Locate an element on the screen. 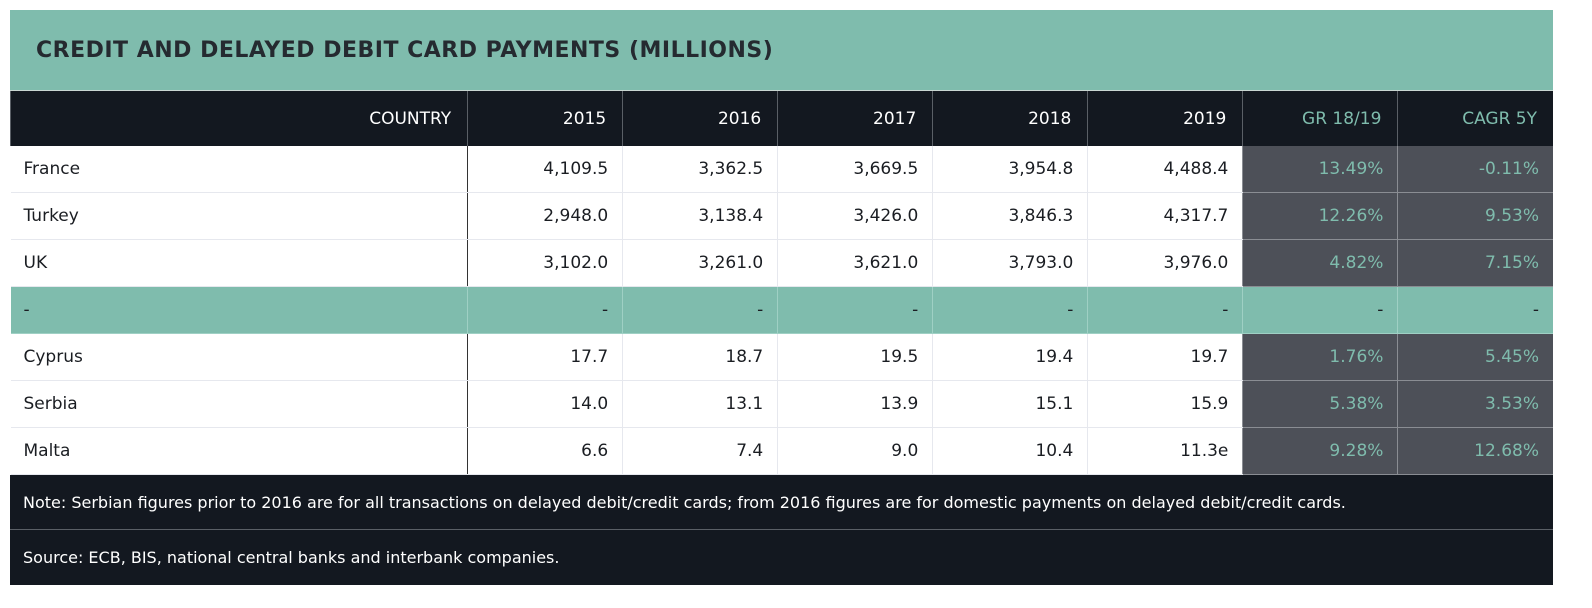 The image size is (1592, 608). value-cell: 3,846.3 is located at coordinates (1010, 216).